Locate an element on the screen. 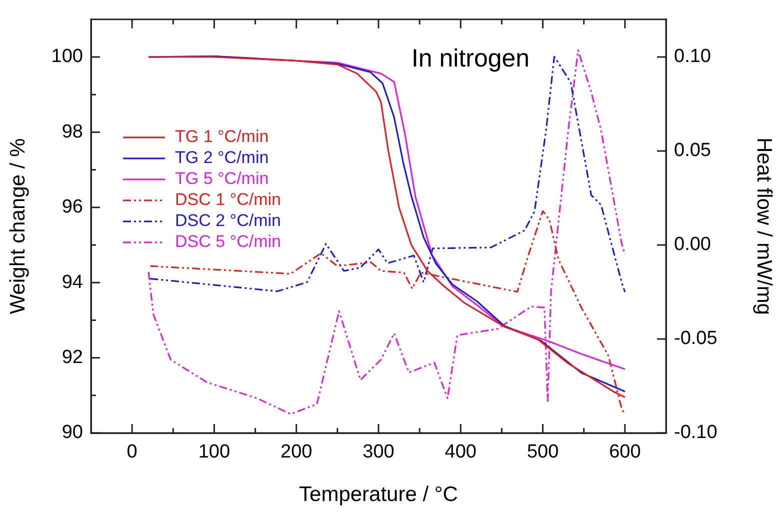 Image resolution: width=782 pixels, height=512 pixels. x-tick-label: 0 is located at coordinates (132, 452).